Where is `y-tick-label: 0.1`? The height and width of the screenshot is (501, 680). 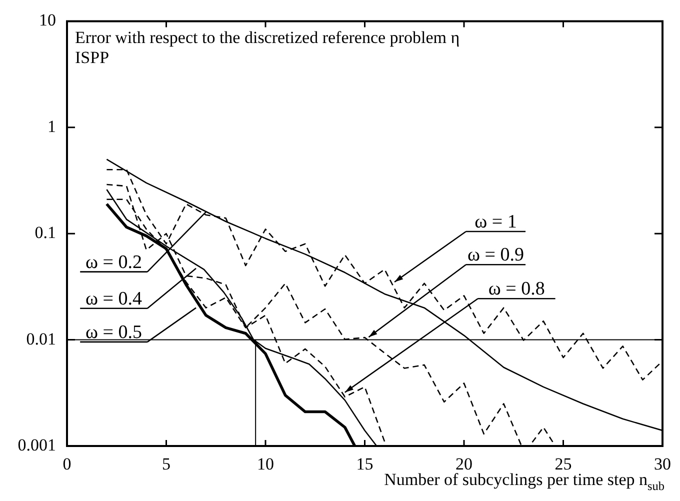
y-tick-label: 0.1 is located at coordinates (45, 232).